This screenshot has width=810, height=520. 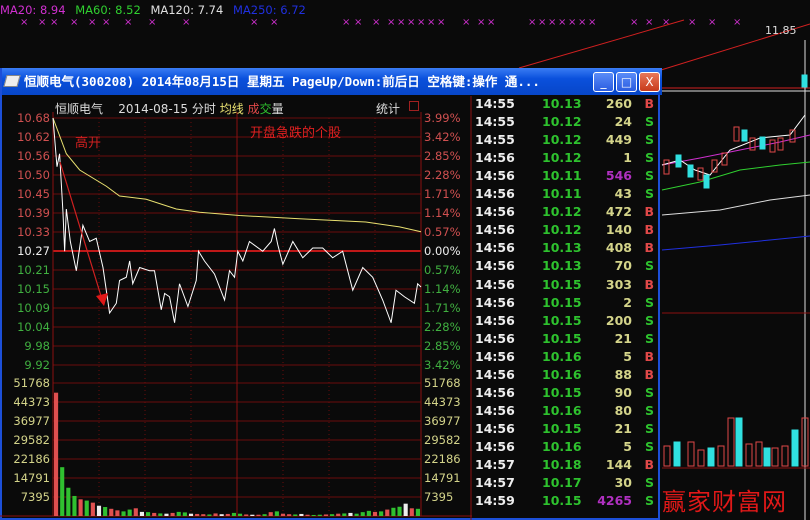 I want to click on tick-volume: 2, so click(x=627, y=302).